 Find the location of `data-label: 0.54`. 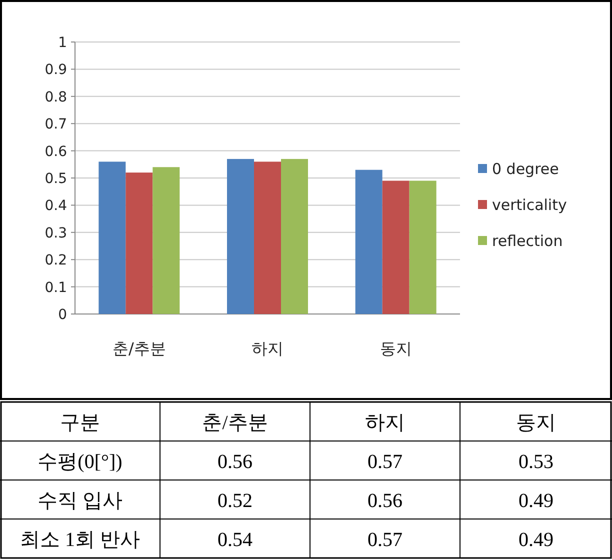

data-label: 0.54 is located at coordinates (235, 540).